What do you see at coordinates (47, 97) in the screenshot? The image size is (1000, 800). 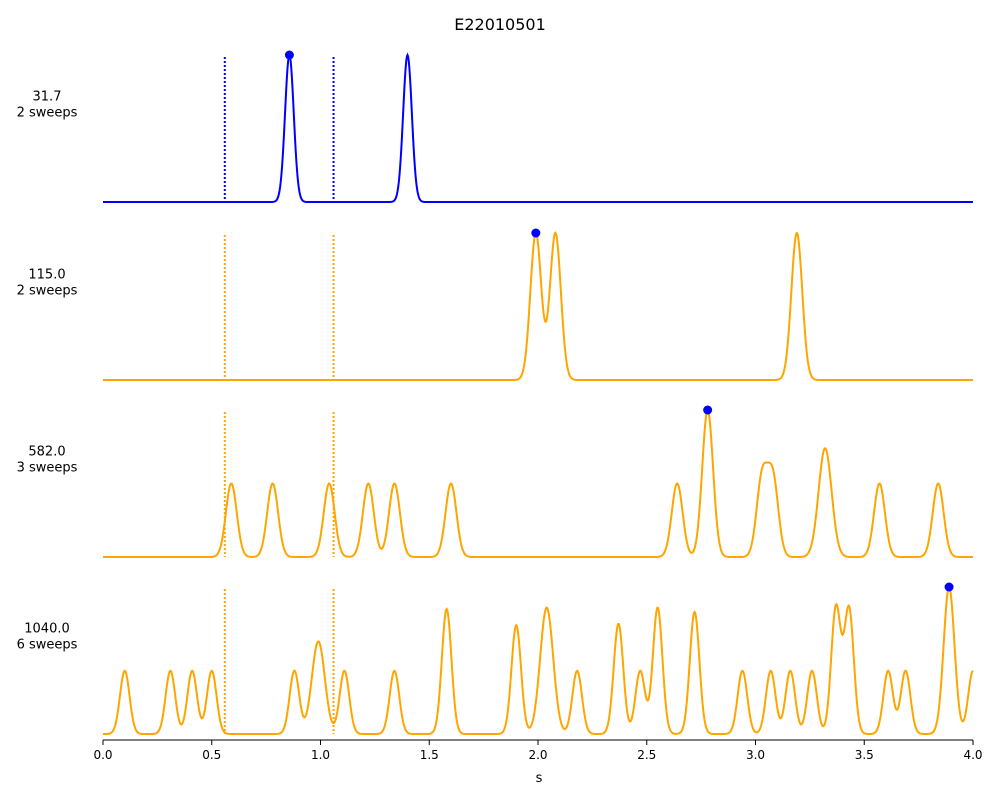 I see `row-label-value: 31.7` at bounding box center [47, 97].